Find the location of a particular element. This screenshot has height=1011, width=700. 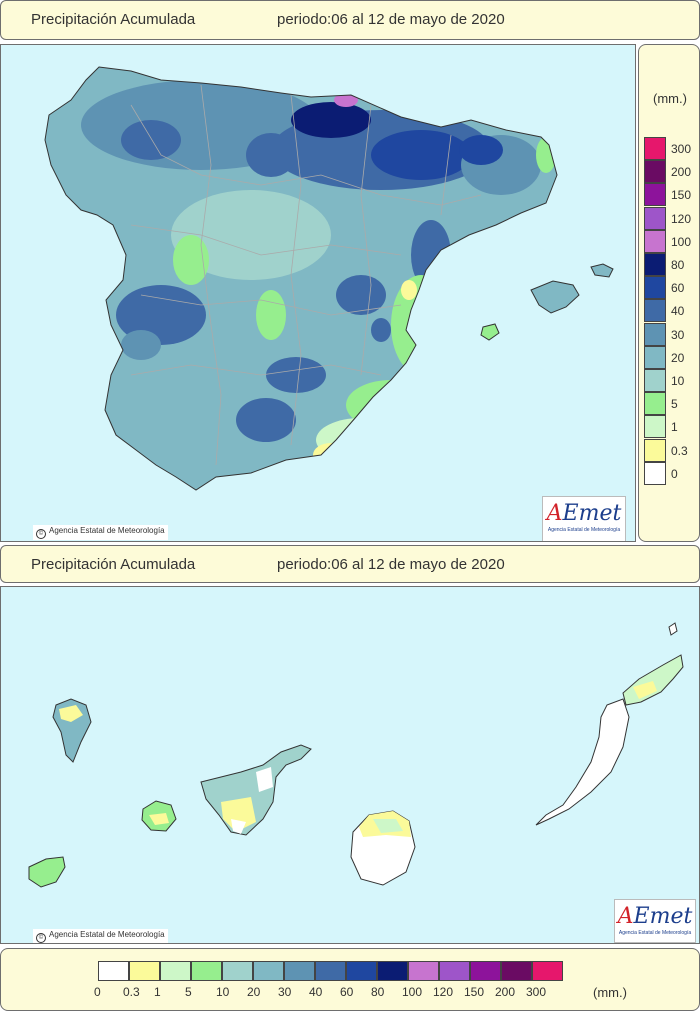

bottom-legend-label: 300 is located at coordinates (536, 992).